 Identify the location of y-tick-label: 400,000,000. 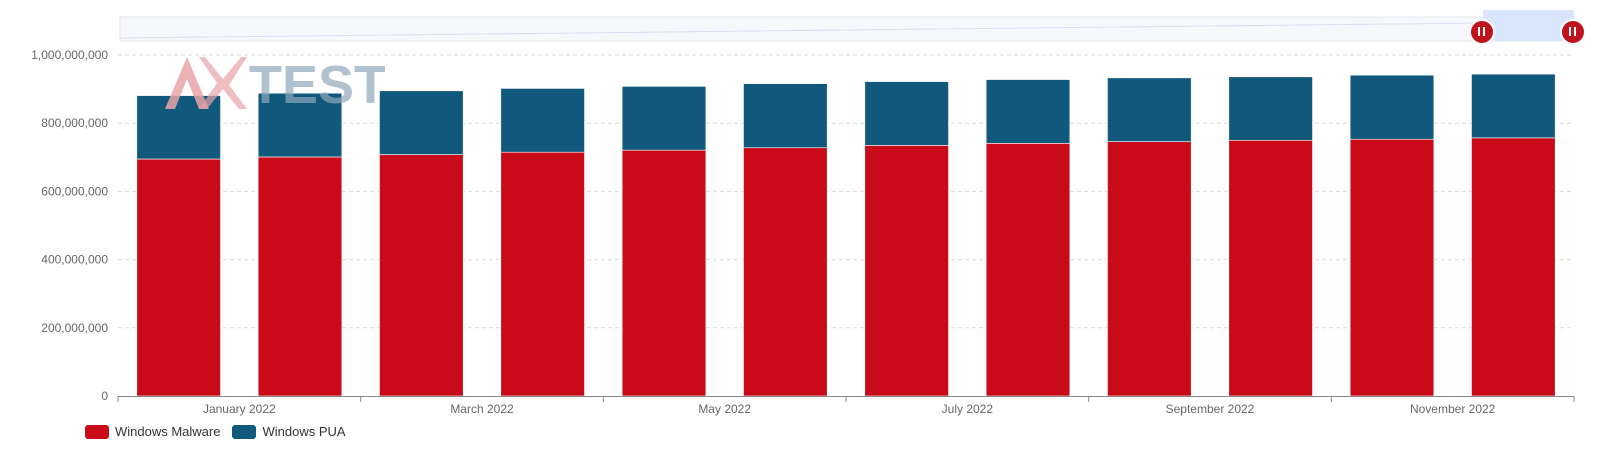
(74, 260).